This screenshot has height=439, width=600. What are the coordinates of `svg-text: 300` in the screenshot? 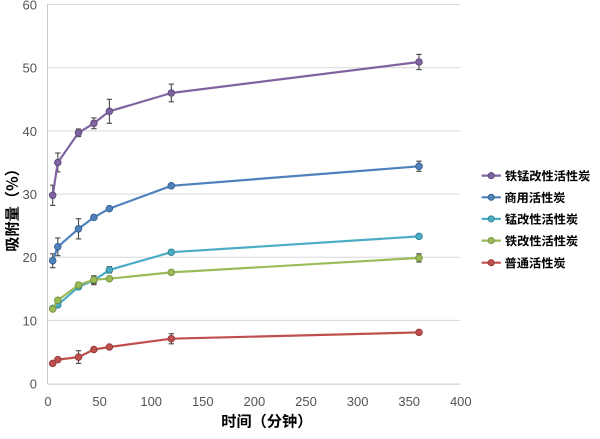 It's located at (358, 401).